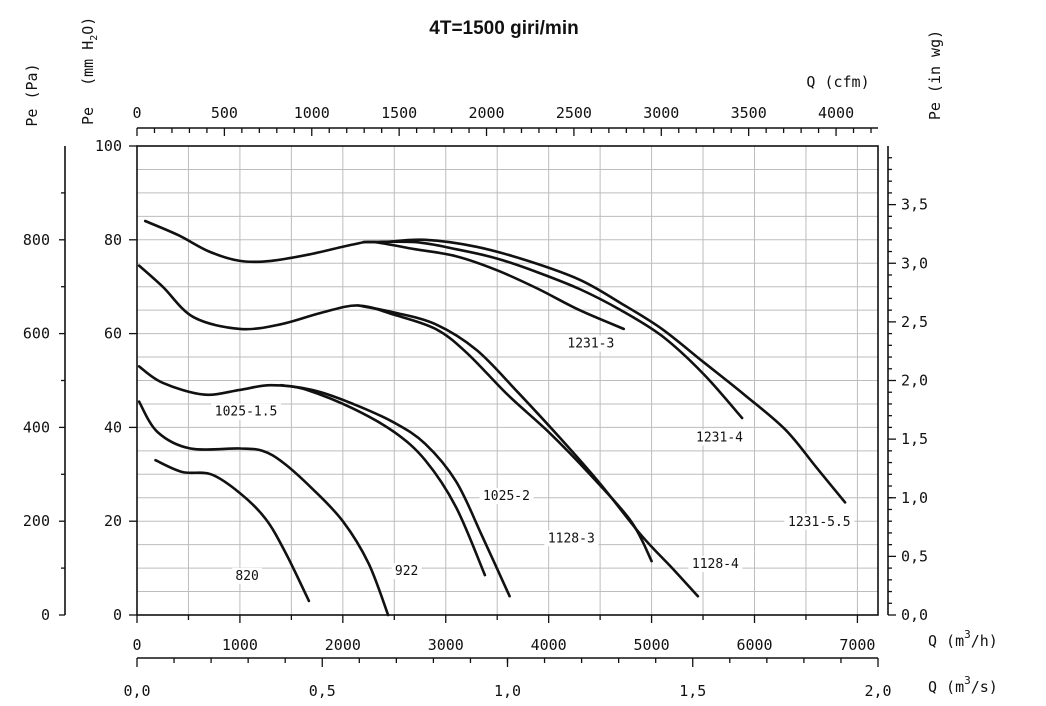  What do you see at coordinates (914, 498) in the screenshot?
I see `y-tick-label-inwg: 1,0` at bounding box center [914, 498].